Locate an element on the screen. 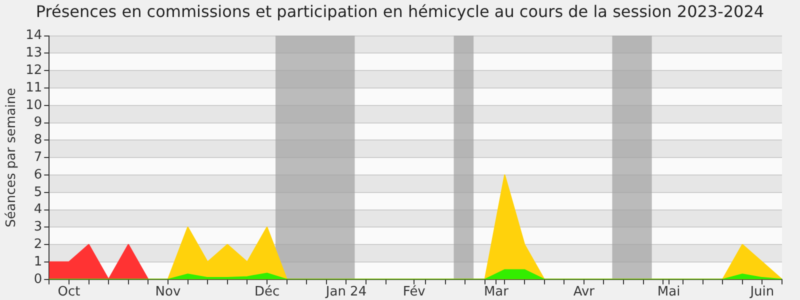  x-tick-label: Nov is located at coordinates (168, 292).